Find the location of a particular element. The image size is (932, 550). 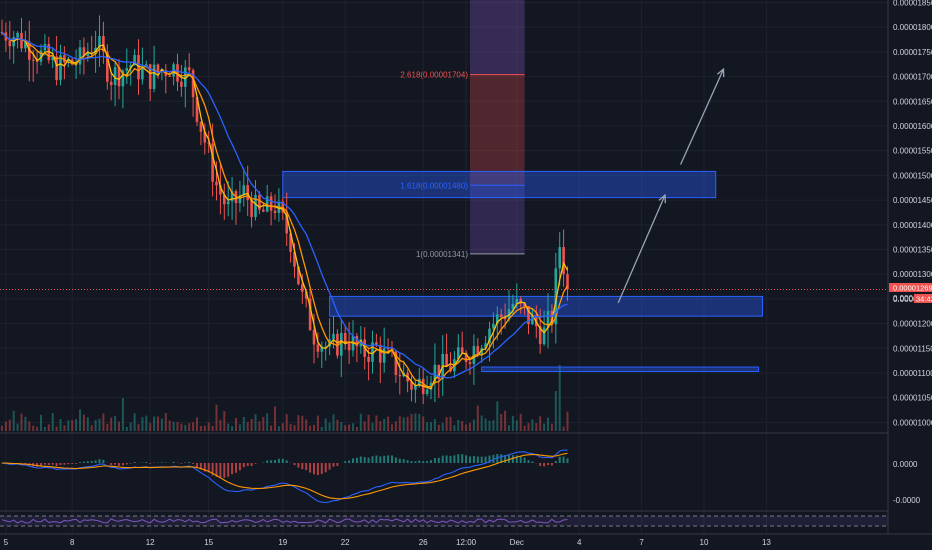

rsi-pane is located at coordinates (444, 521).